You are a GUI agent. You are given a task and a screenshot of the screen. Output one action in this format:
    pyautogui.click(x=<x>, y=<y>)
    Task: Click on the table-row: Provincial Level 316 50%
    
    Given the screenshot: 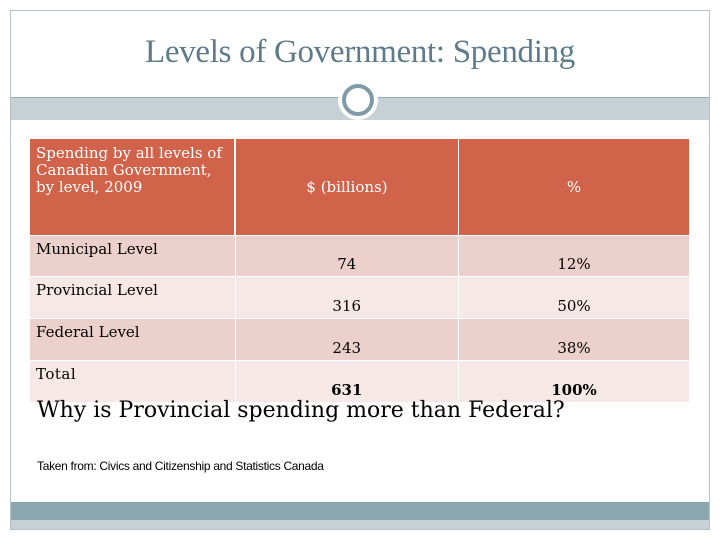 What is the action you would take?
    pyautogui.click(x=360, y=297)
    